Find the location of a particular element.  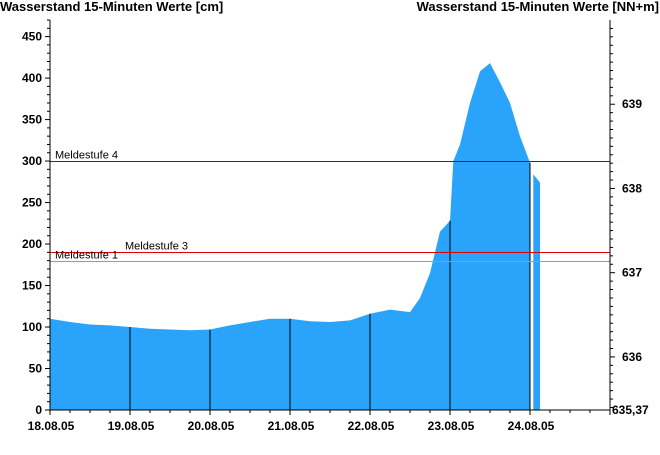

y-tick-label: 0 is located at coordinates (38, 410).